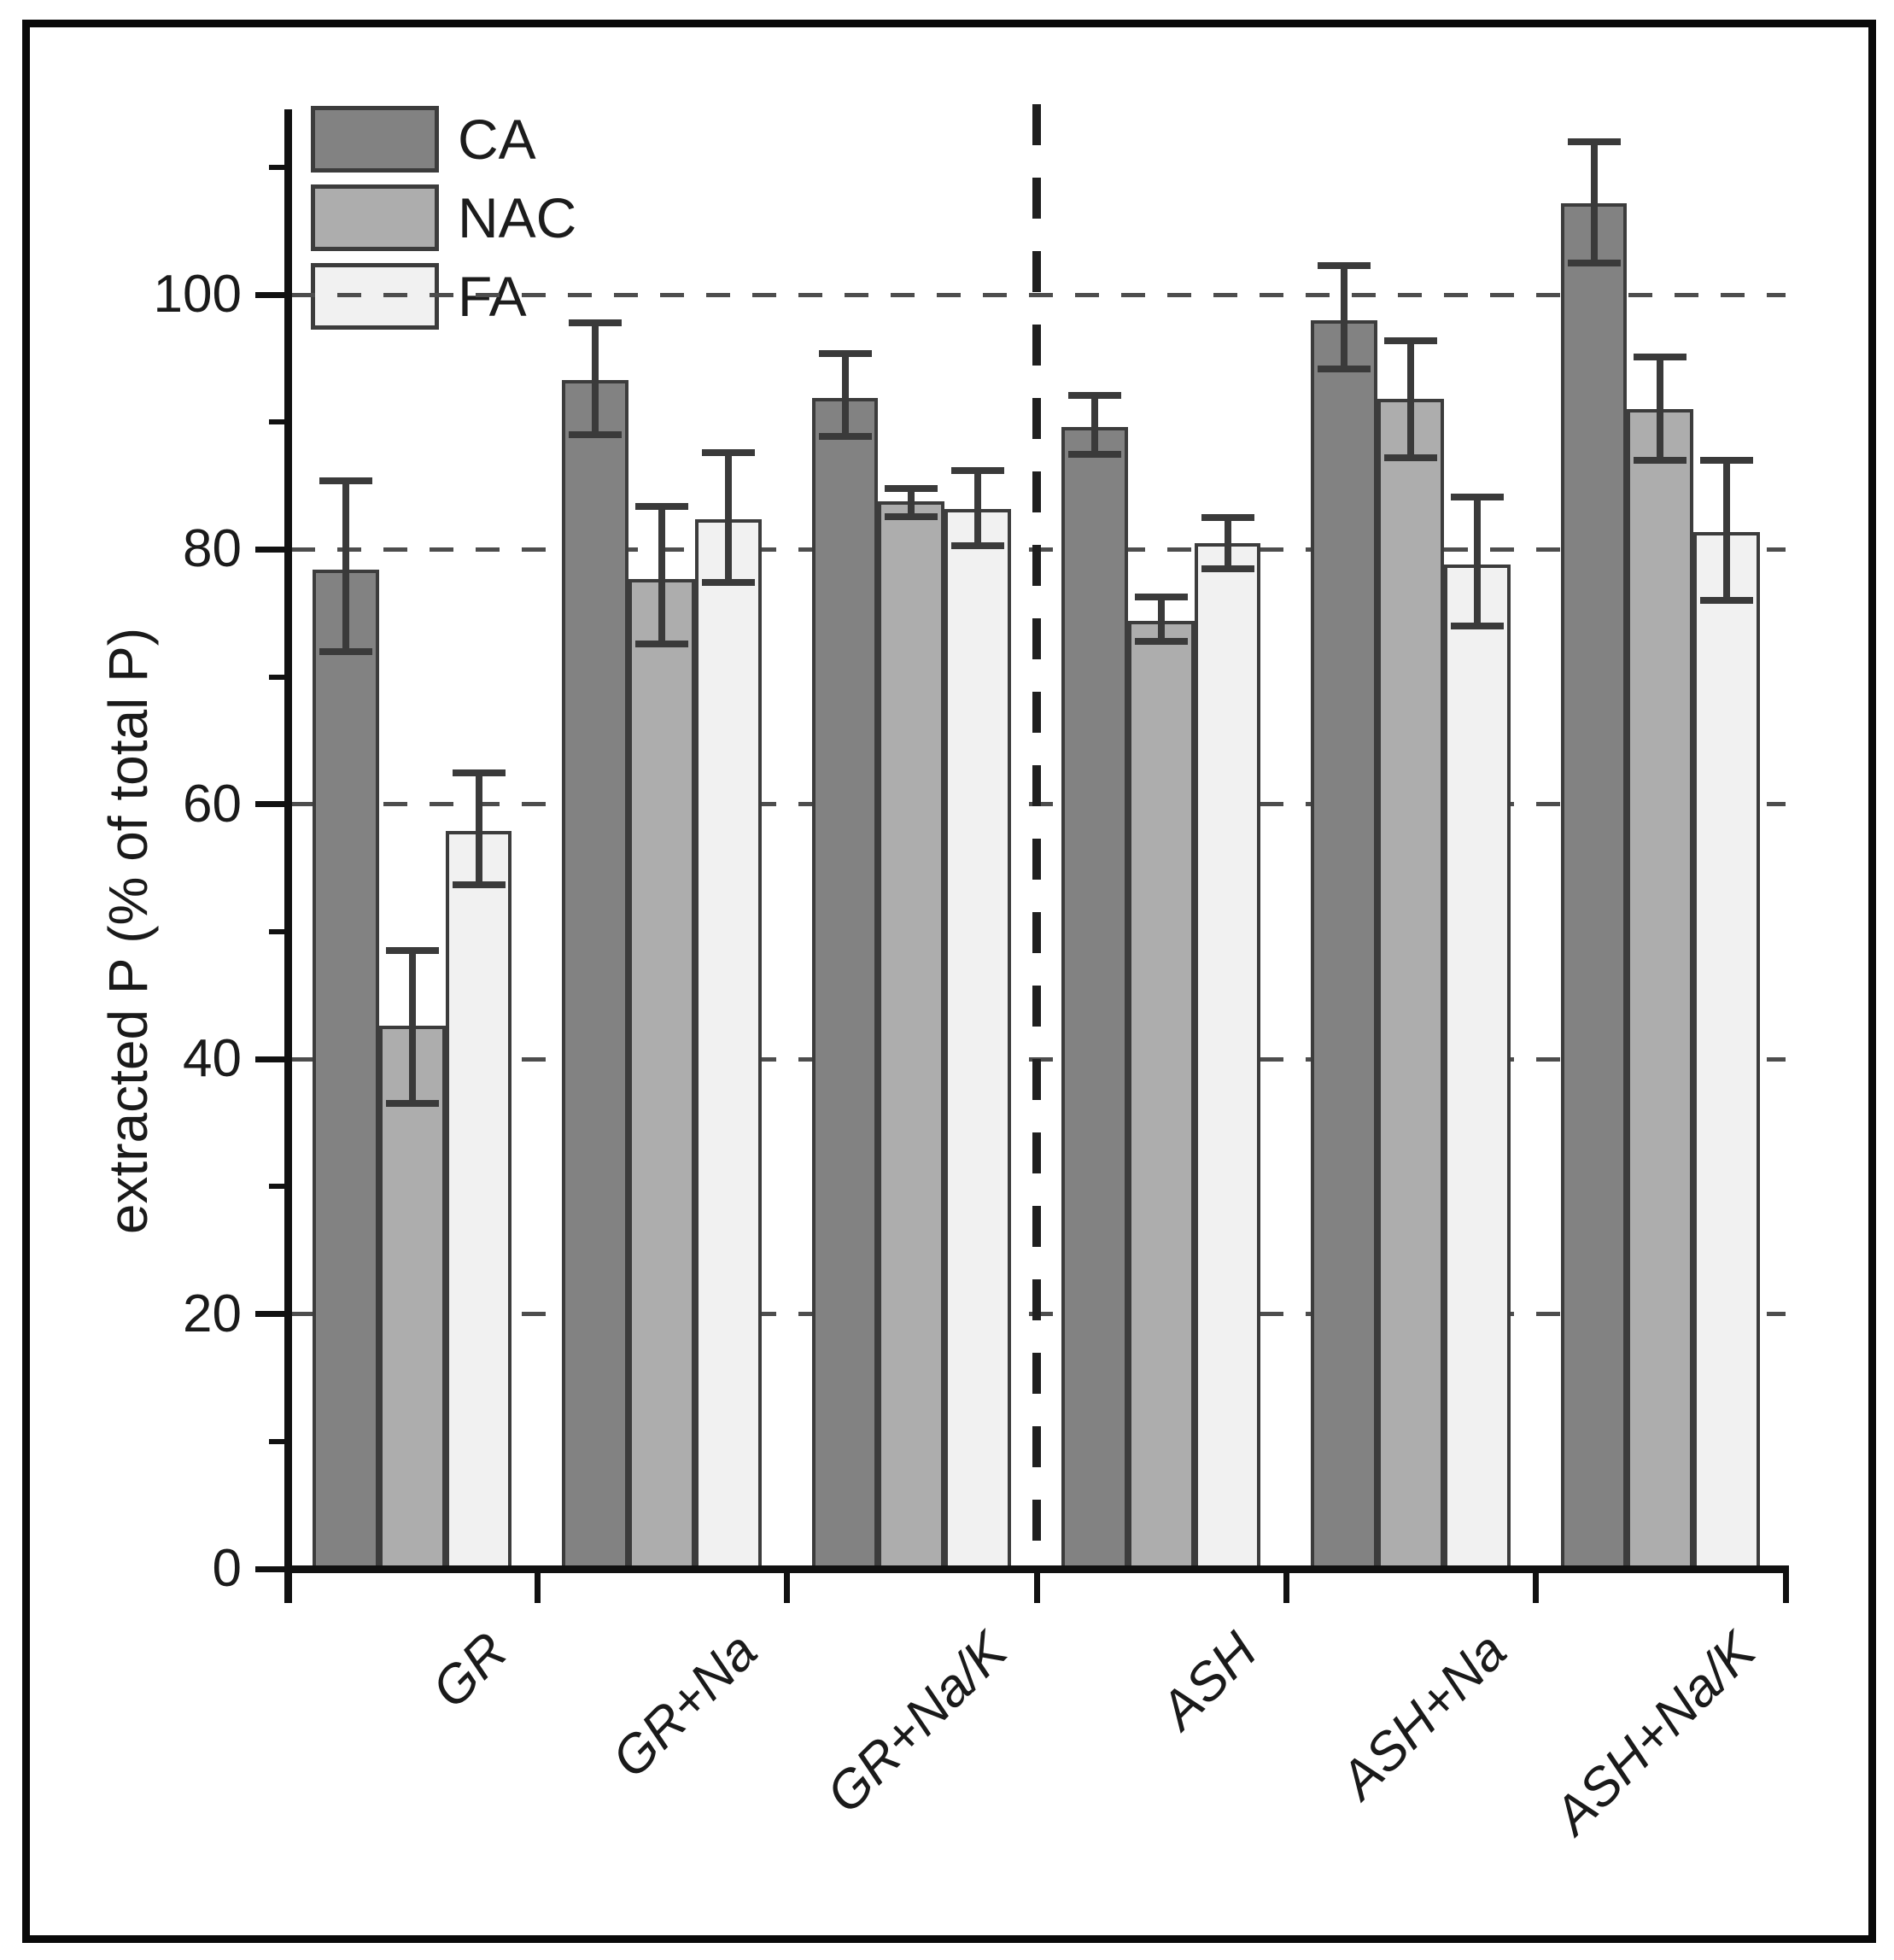 This screenshot has width=1894, height=1960. Describe the element at coordinates (1036, 837) in the screenshot. I see `group-separator-line` at that location.